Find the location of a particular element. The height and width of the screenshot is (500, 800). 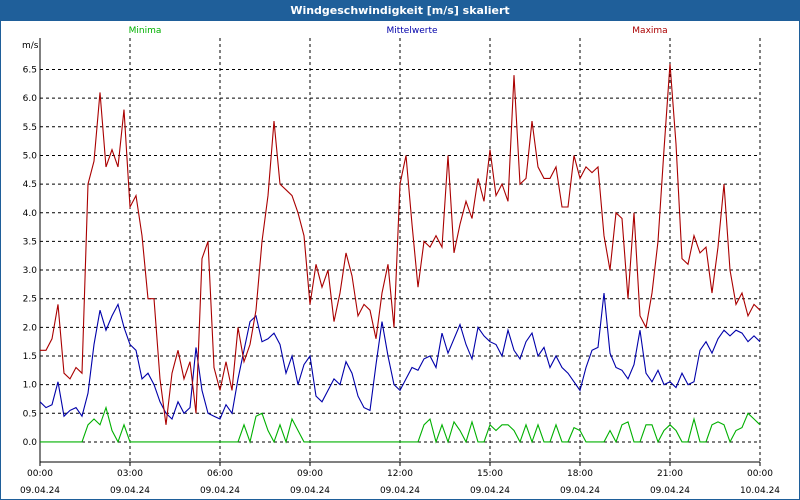

x-tick-time: 21:00 is located at coordinates (670, 474).